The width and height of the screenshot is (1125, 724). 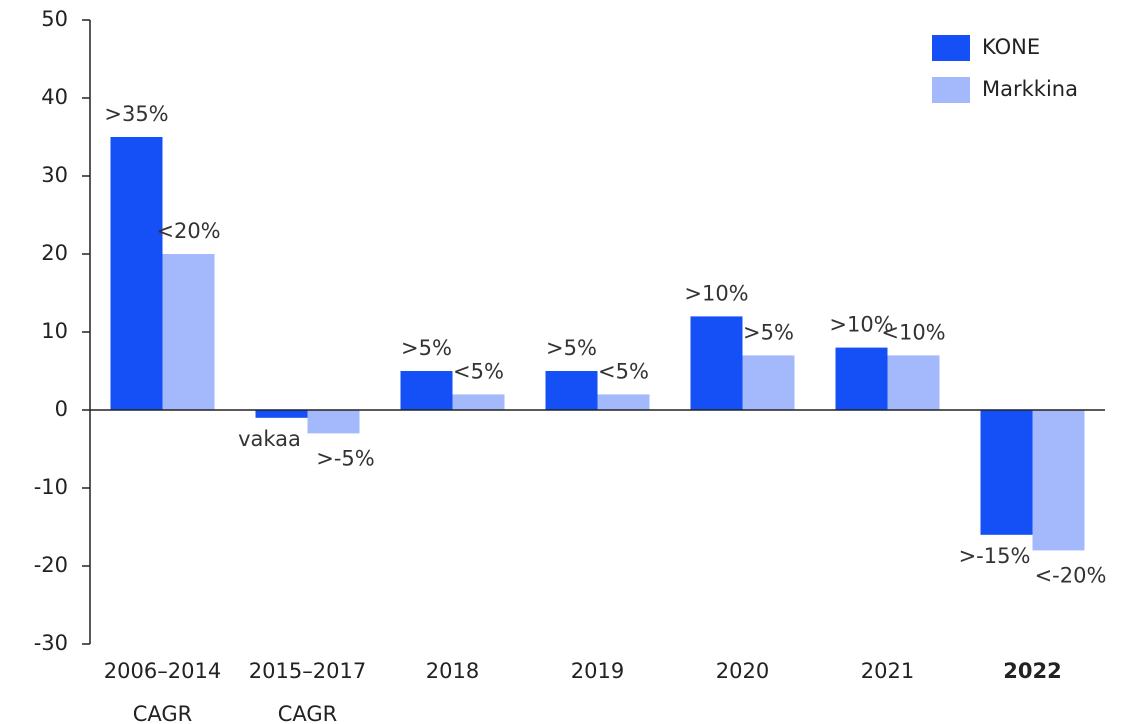 I want to click on legend-label: Markkina, so click(x=1030, y=89).